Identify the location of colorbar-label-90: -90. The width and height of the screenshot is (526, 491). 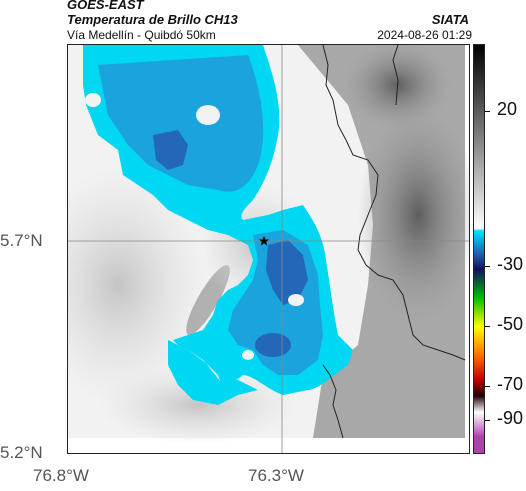
(510, 418).